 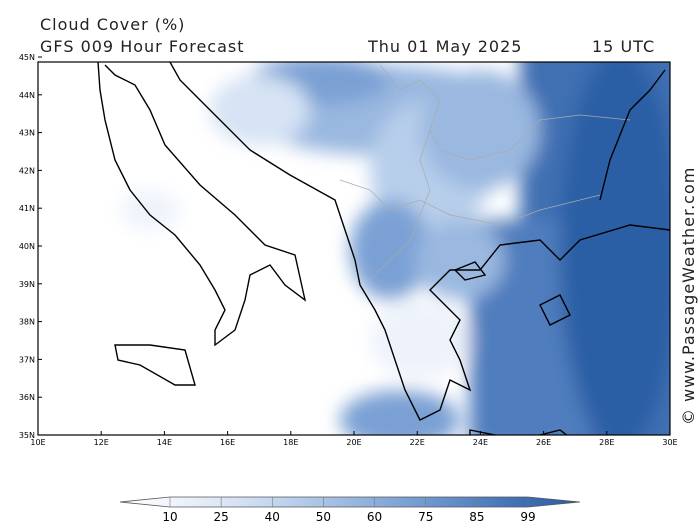 What do you see at coordinates (112, 24) in the screenshot?
I see `title: Cloud Cover (%)` at bounding box center [112, 24].